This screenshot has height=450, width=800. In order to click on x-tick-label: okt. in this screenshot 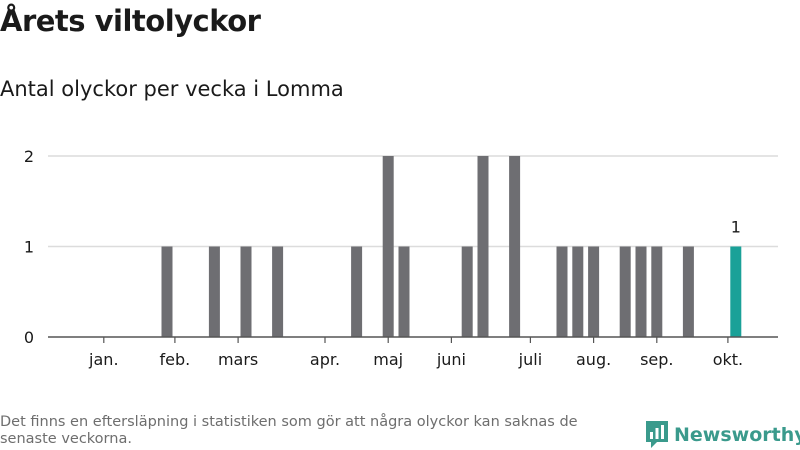, I will do `click(728, 359)`.